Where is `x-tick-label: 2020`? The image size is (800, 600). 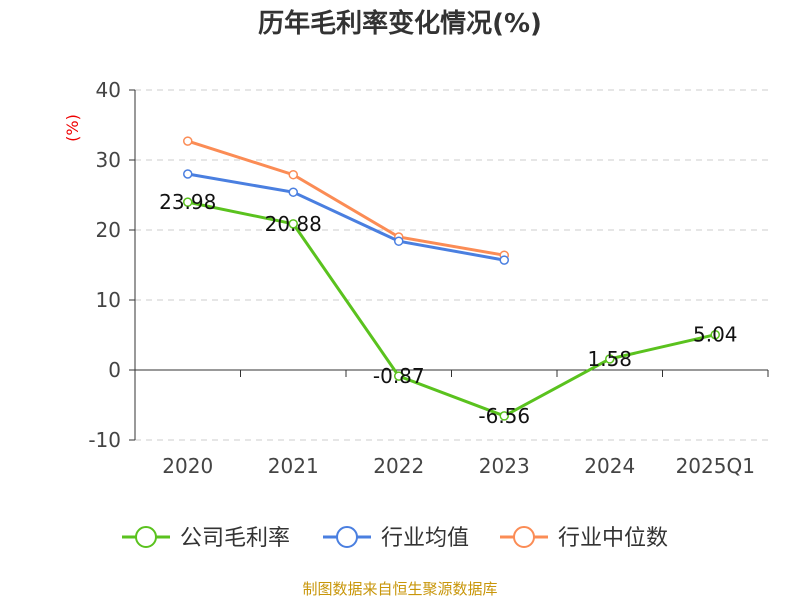
x-tick-label: 2020 is located at coordinates (187, 466).